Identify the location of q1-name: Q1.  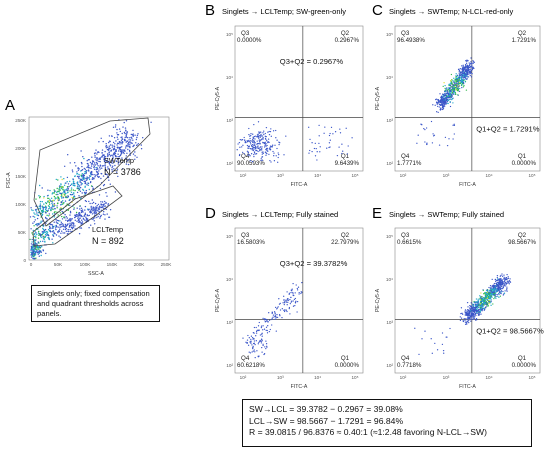
(345, 358).